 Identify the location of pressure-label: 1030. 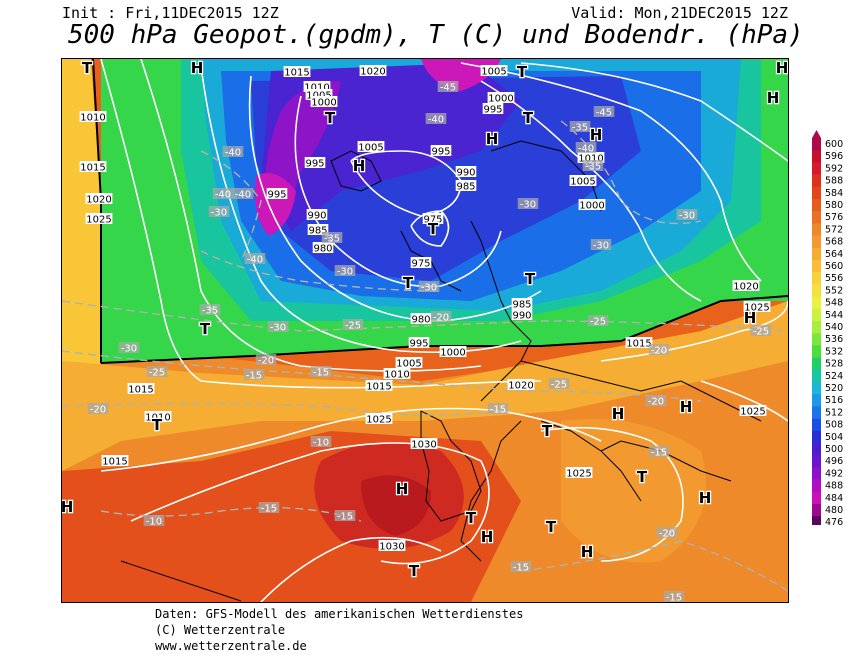
(424, 444).